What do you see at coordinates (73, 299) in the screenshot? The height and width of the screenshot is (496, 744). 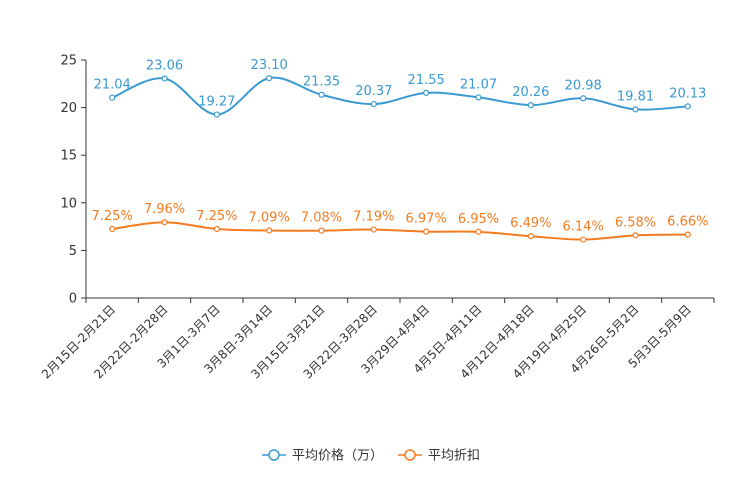 I see `y-tick-label: 0` at bounding box center [73, 299].